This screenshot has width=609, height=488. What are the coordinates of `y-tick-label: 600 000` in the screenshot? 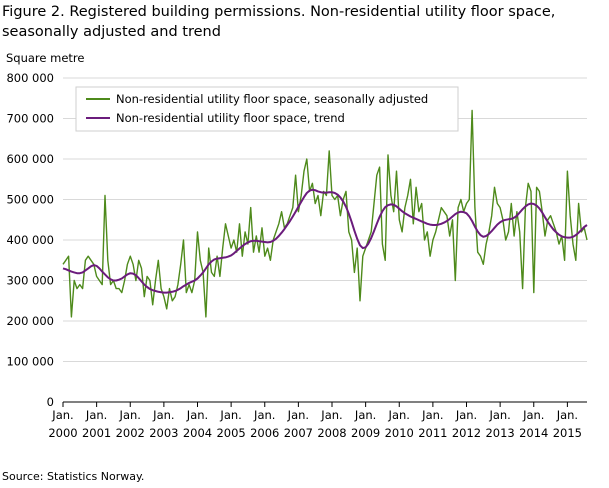 It's located at (30, 159).